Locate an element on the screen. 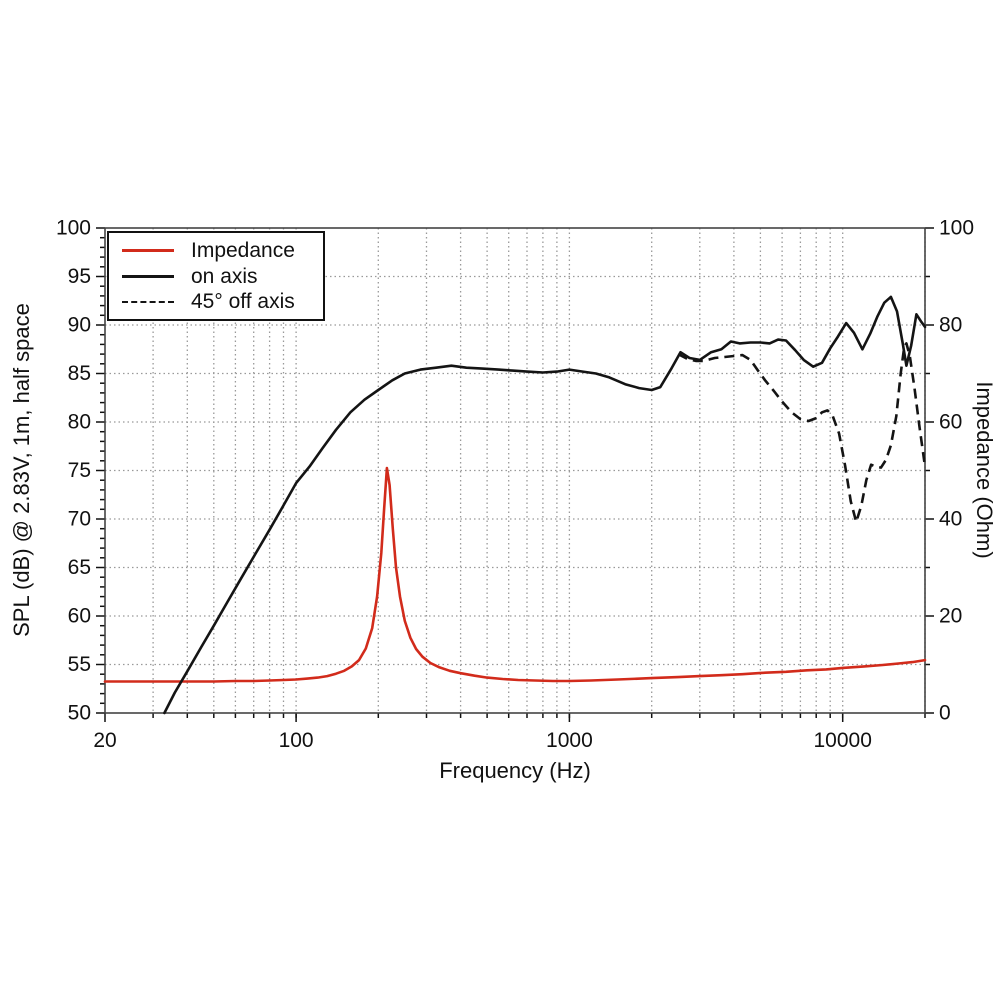 This screenshot has height=1000, width=1000. left-y-axis-title: SPL (dB) @ 2.83V, 1m, half space is located at coordinates (21, 470).